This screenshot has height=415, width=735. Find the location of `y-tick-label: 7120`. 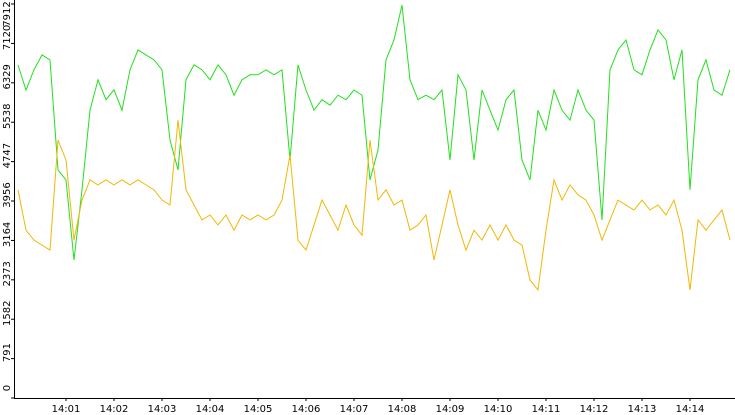

y-tick-label: 7120 is located at coordinates (7, 37).